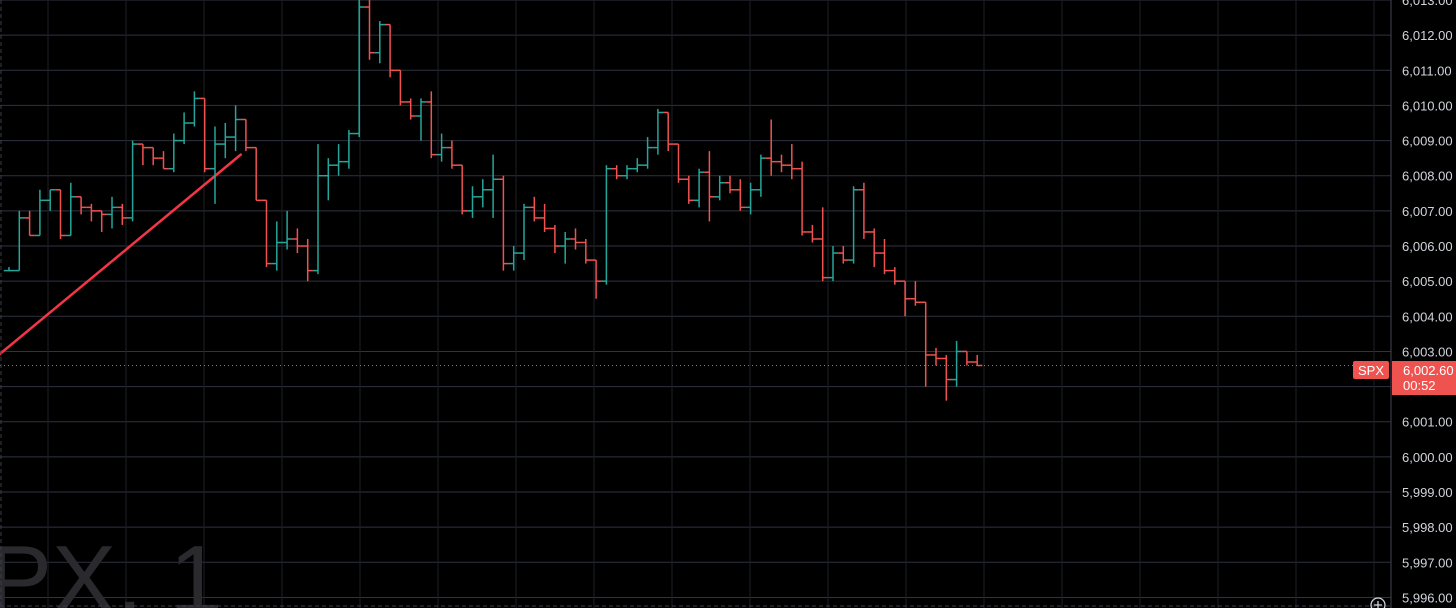  Describe the element at coordinates (1427, 141) in the screenshot. I see `price-tick-label: 6,009.00` at that location.